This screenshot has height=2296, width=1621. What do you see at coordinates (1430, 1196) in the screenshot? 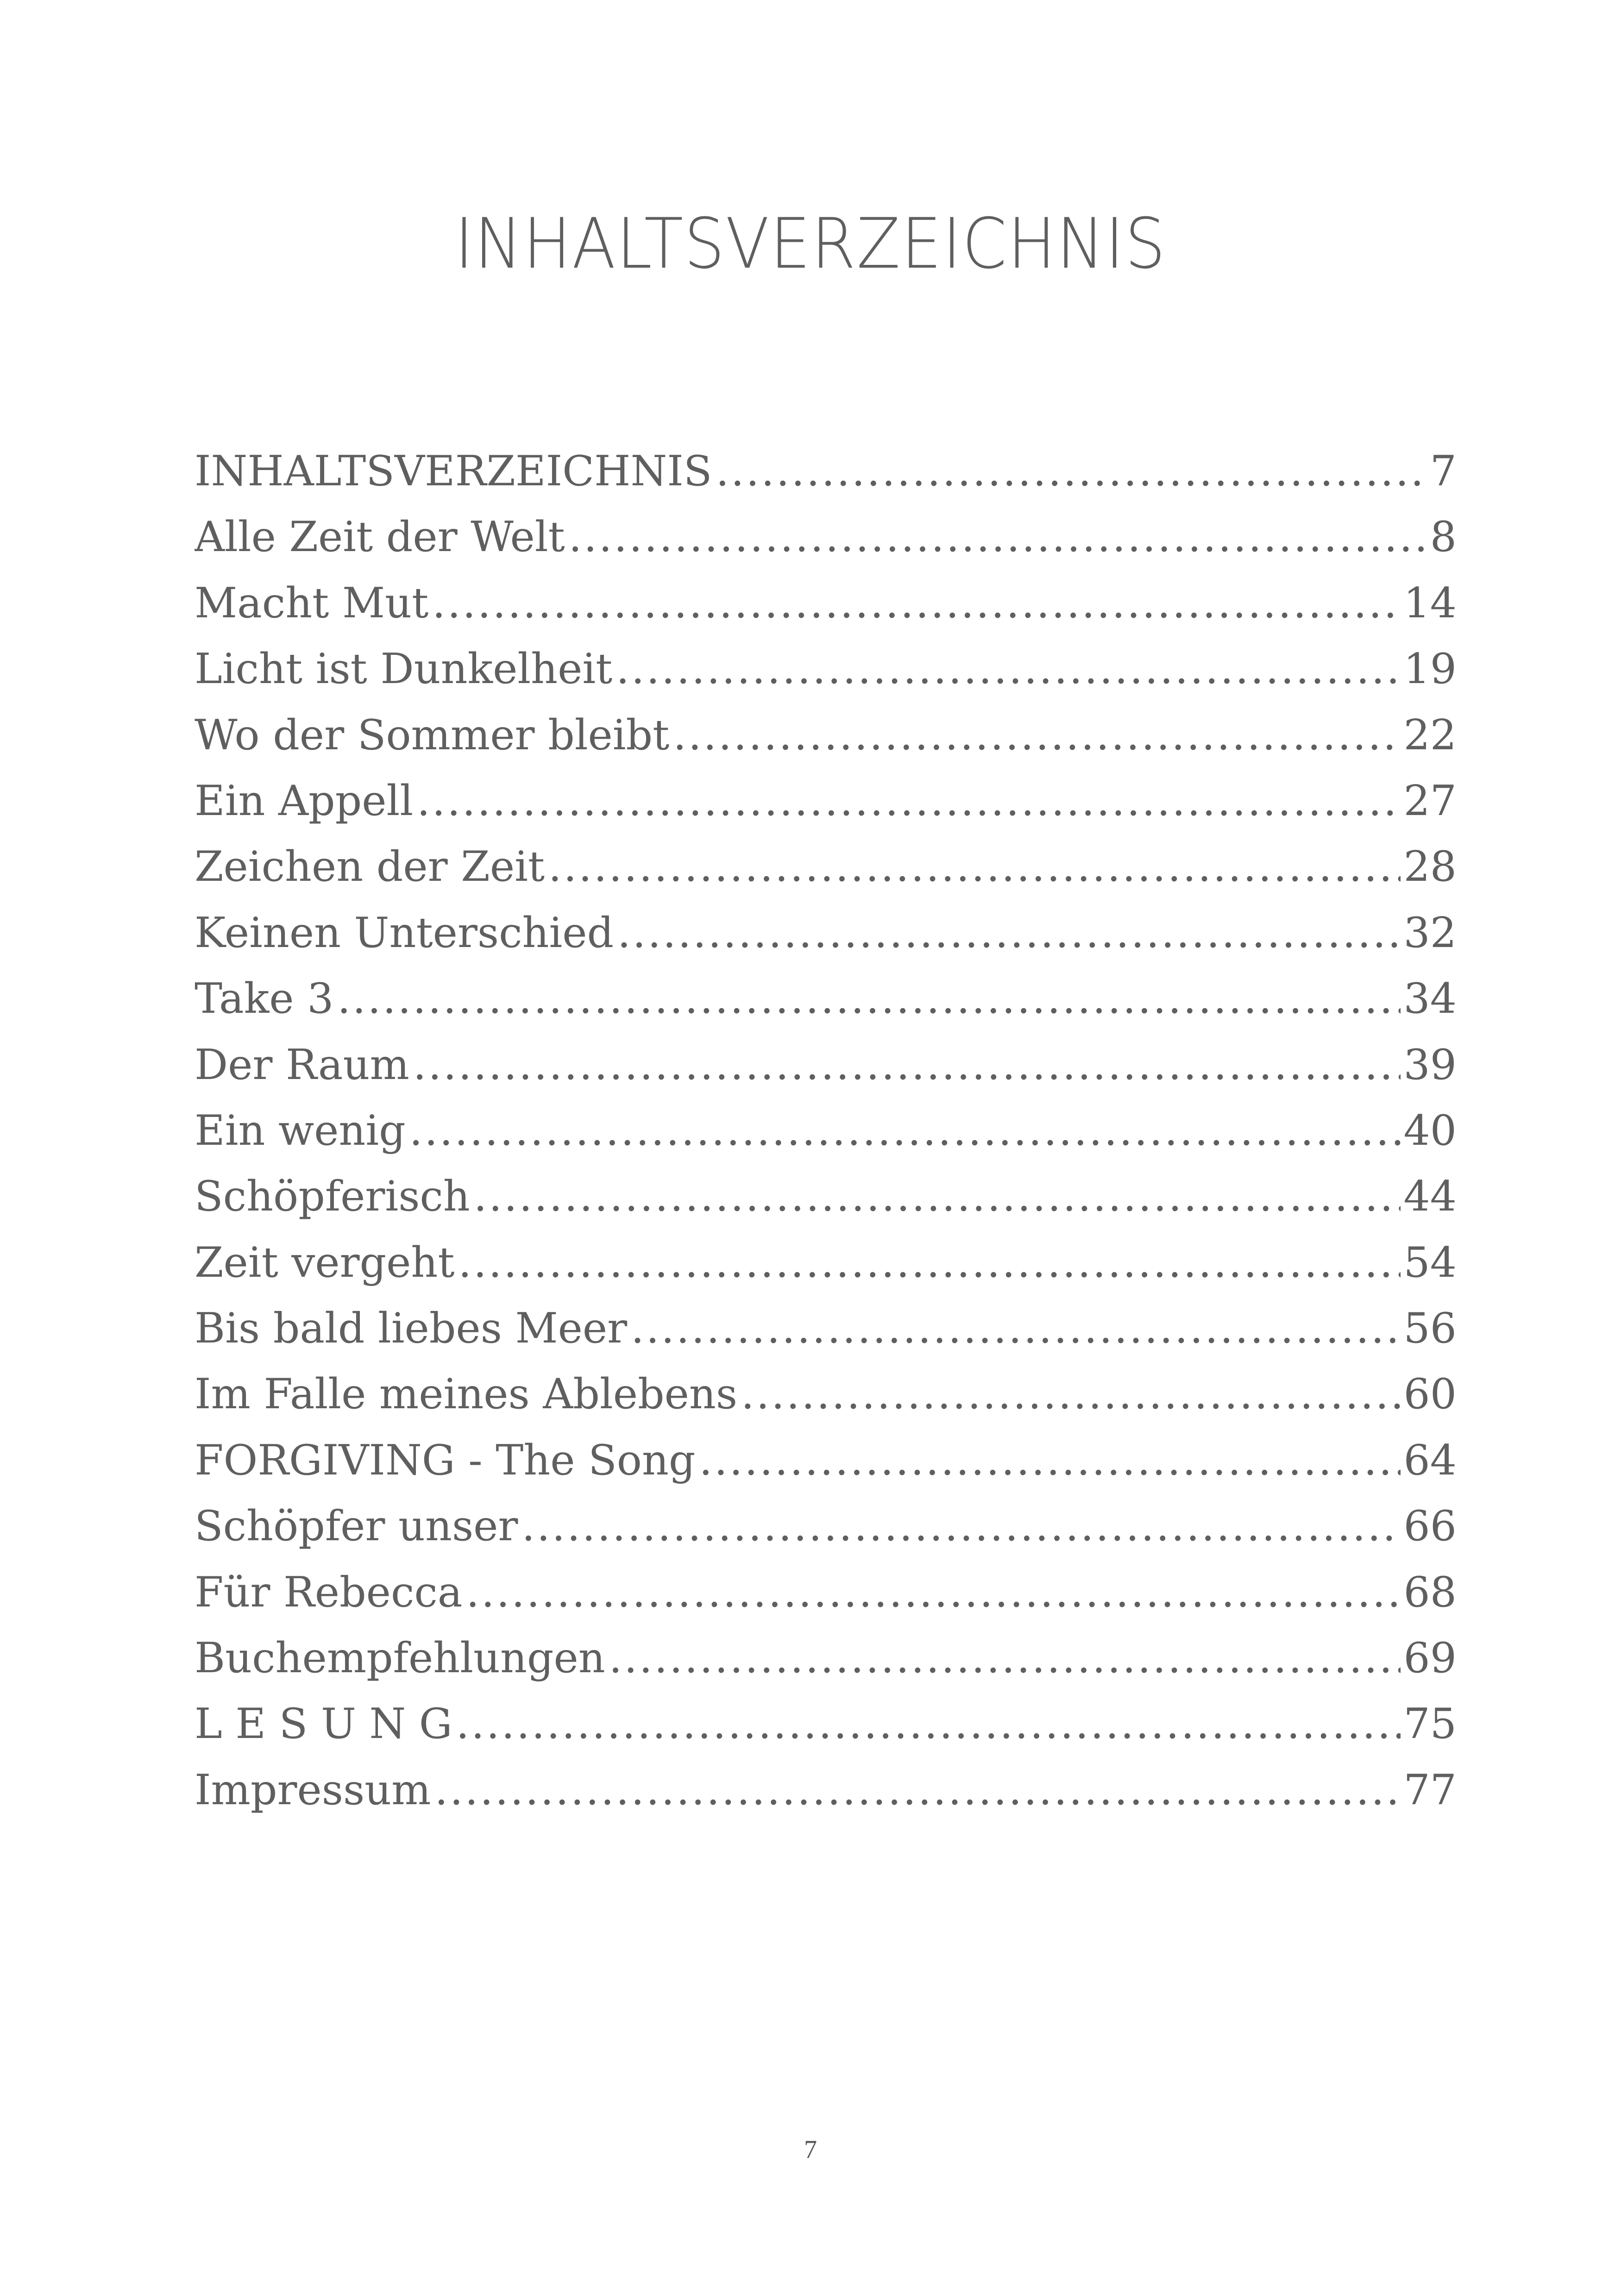
I see `toc-entry-page: 44` at bounding box center [1430, 1196].